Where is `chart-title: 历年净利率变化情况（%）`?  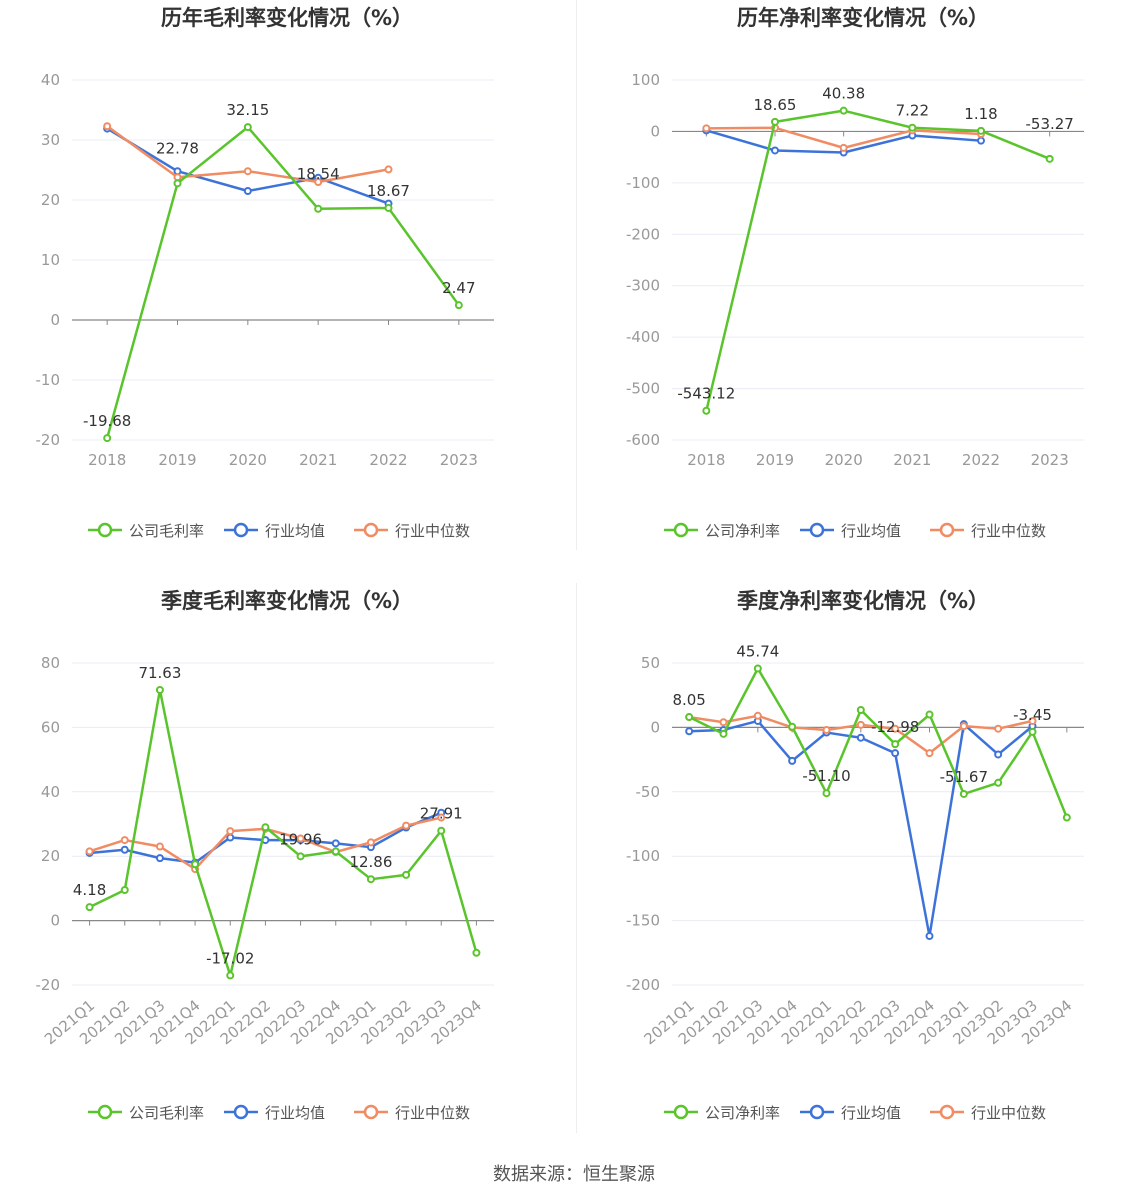
chart-title: 历年净利率变化情况（%） is located at coordinates (863, 18).